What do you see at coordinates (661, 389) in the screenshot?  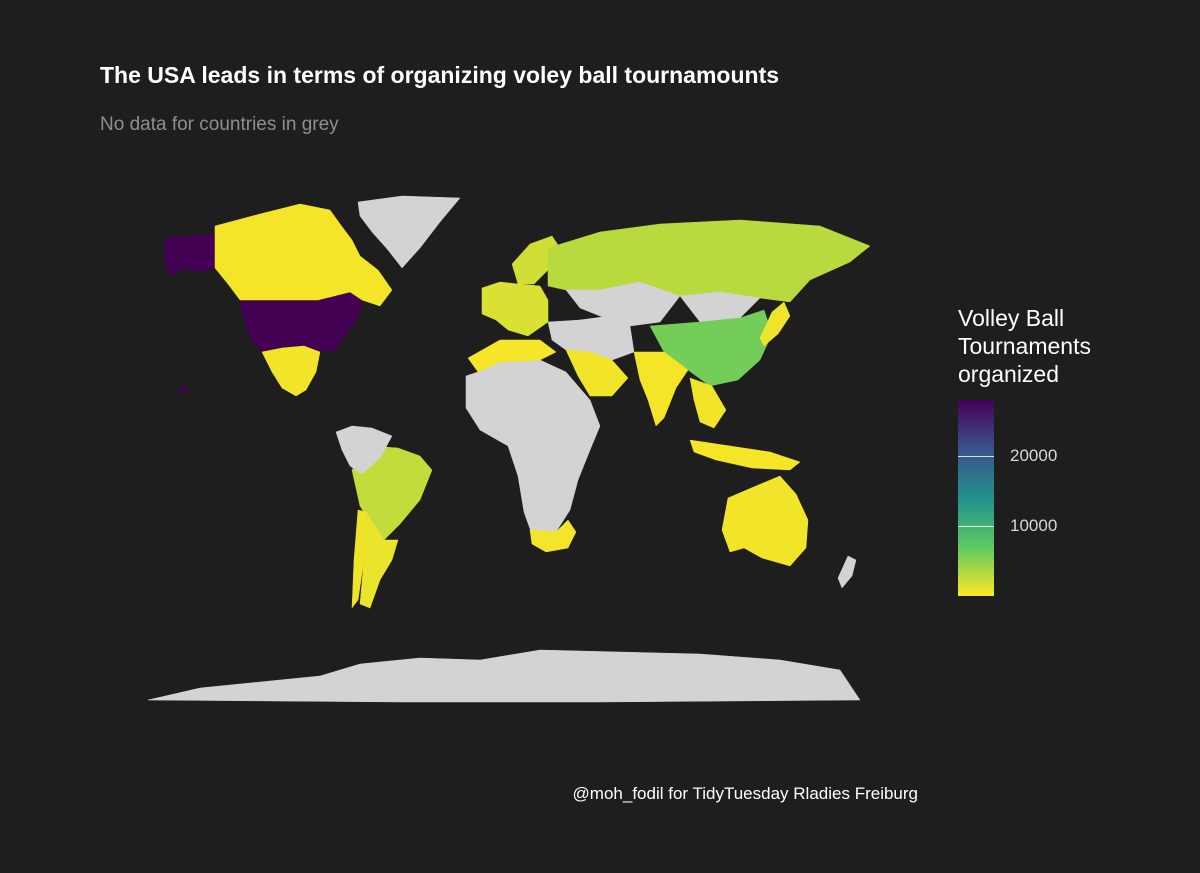 I see `region-india` at bounding box center [661, 389].